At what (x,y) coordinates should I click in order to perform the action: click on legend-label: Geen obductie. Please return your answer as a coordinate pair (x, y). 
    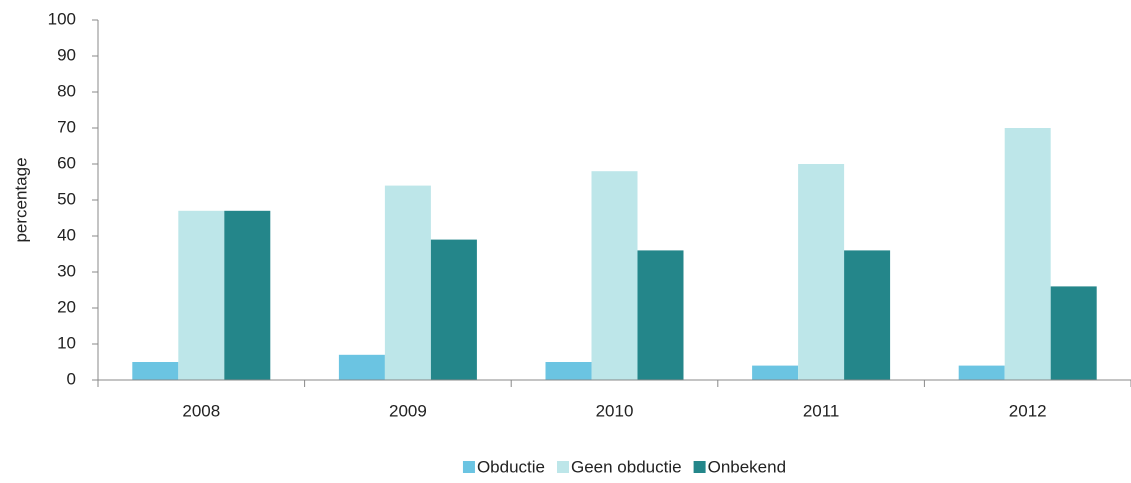
    Looking at the image, I should click on (626, 466).